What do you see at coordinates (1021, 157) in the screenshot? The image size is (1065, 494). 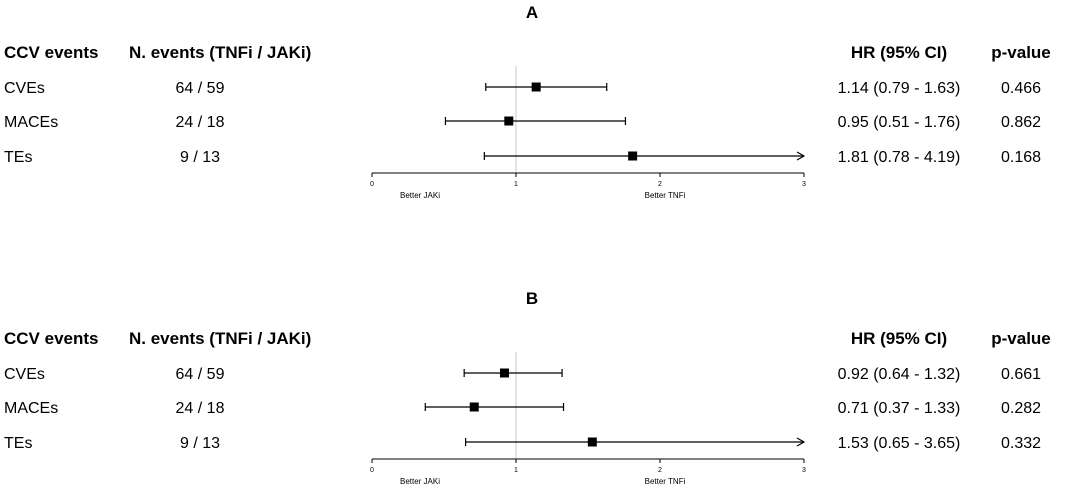 I see `row-p-value: 0.168` at bounding box center [1021, 157].